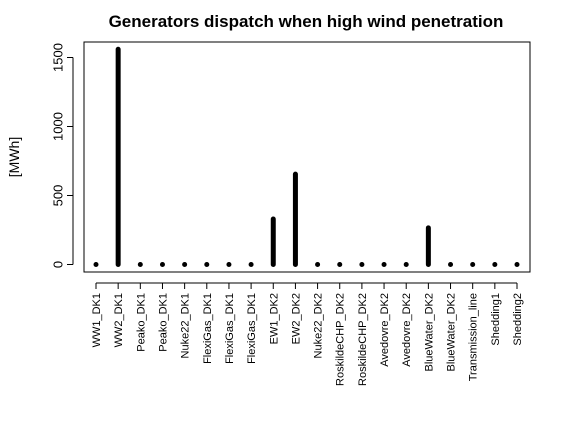 The image size is (574, 429). Describe the element at coordinates (119, 320) in the screenshot. I see `x-tick-label: WW2_DK1` at that location.